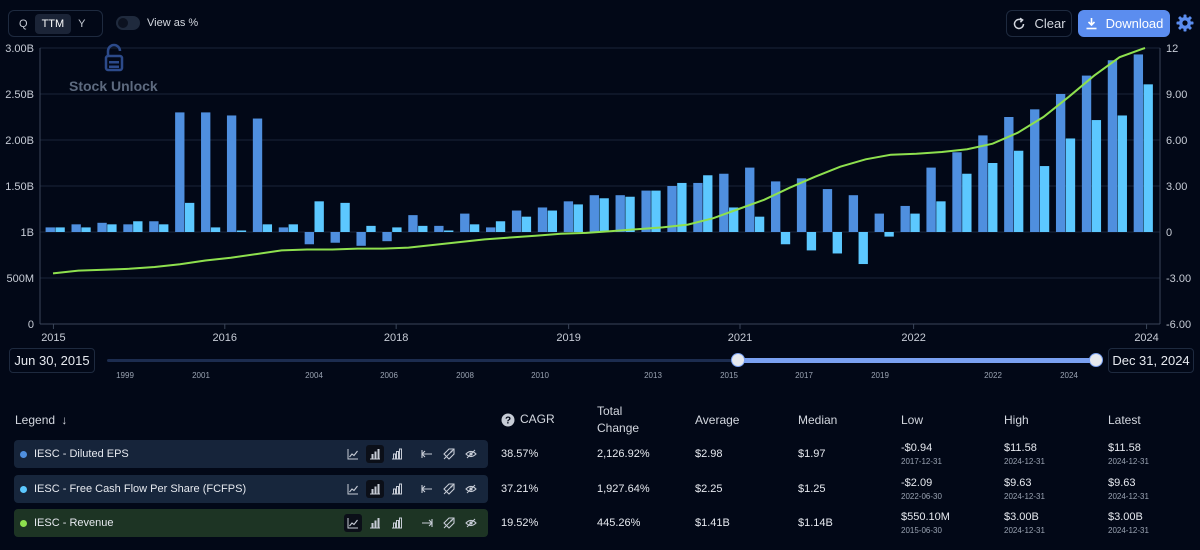 The image size is (1200, 550). I want to click on legend-header: Legend ↓, so click(41, 420).